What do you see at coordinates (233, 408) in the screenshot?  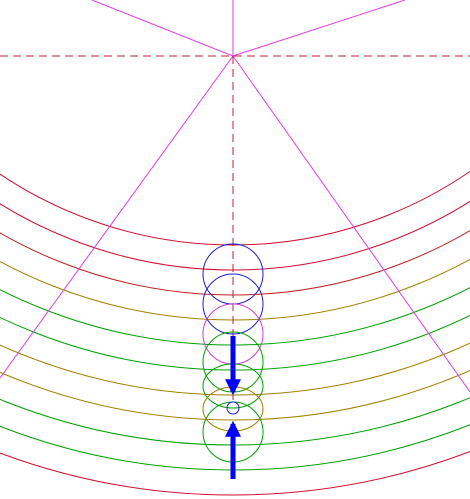 I see `source-circle` at bounding box center [233, 408].